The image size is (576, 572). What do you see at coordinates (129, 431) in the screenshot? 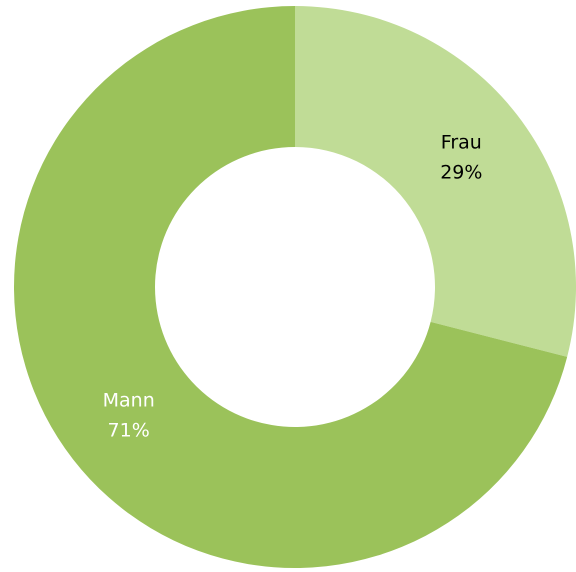
I see `slice-value-label: 71%` at bounding box center [129, 431].